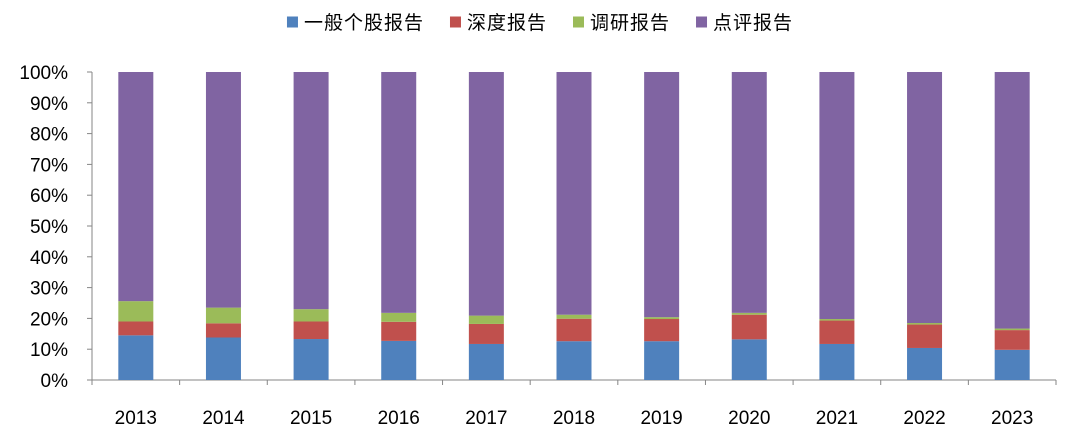 This screenshot has width=1080, height=441. I want to click on x-tick-label: 2018, so click(574, 418).